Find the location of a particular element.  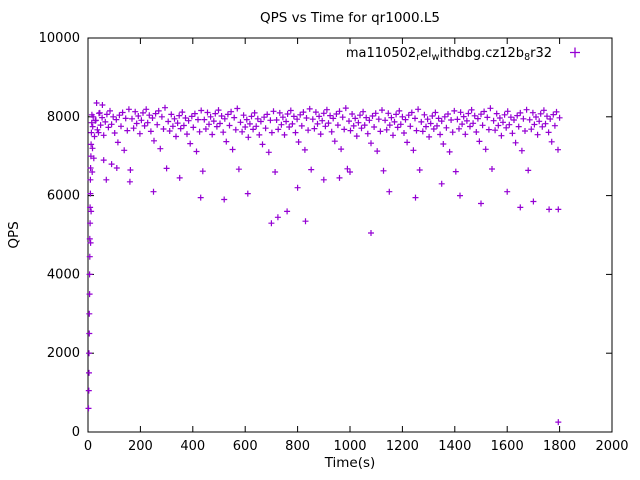

legend: ma110502relwithdbg.cz12b8r32 is located at coordinates (463, 54).